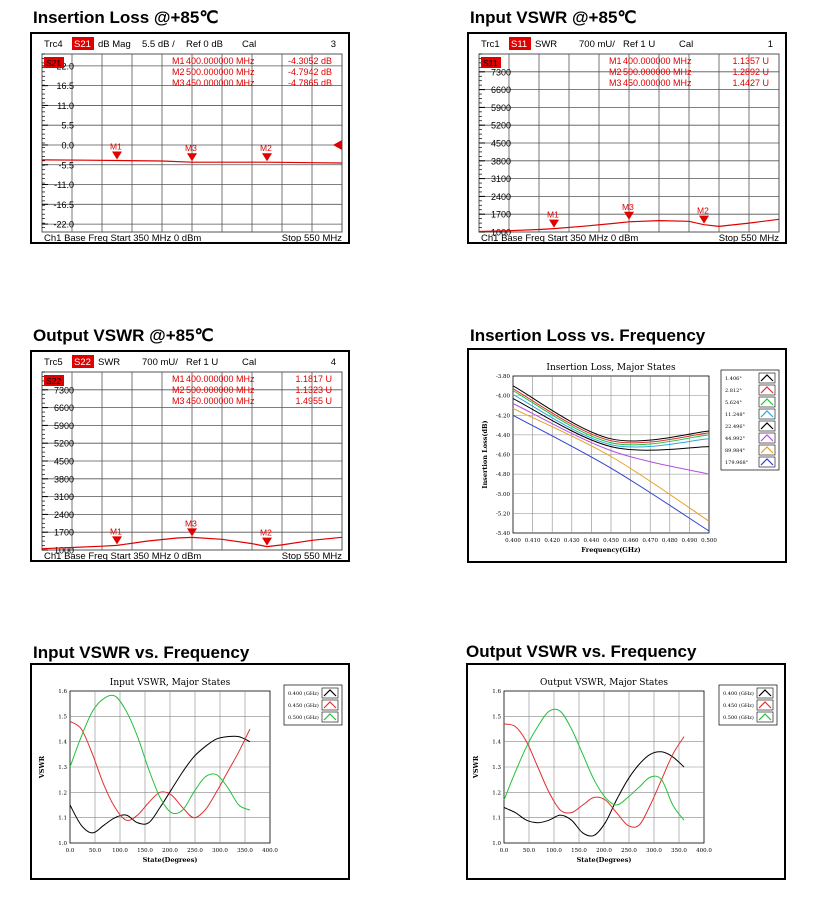 Image resolution: width=816 pixels, height=897 pixels. What do you see at coordinates (519, 44) in the screenshot?
I see `param-name: S11` at bounding box center [519, 44].